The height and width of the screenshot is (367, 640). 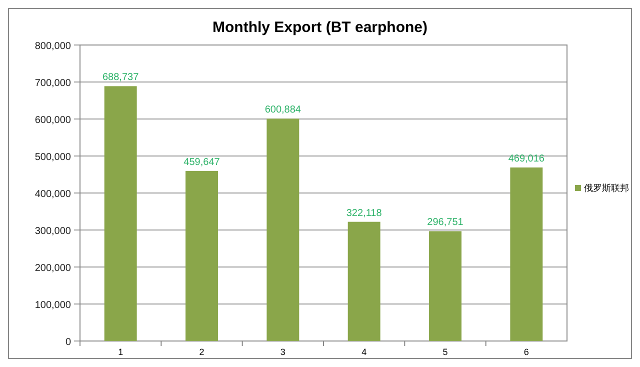 I want to click on legend-label: 俄罗斯联邦, so click(x=606, y=188).